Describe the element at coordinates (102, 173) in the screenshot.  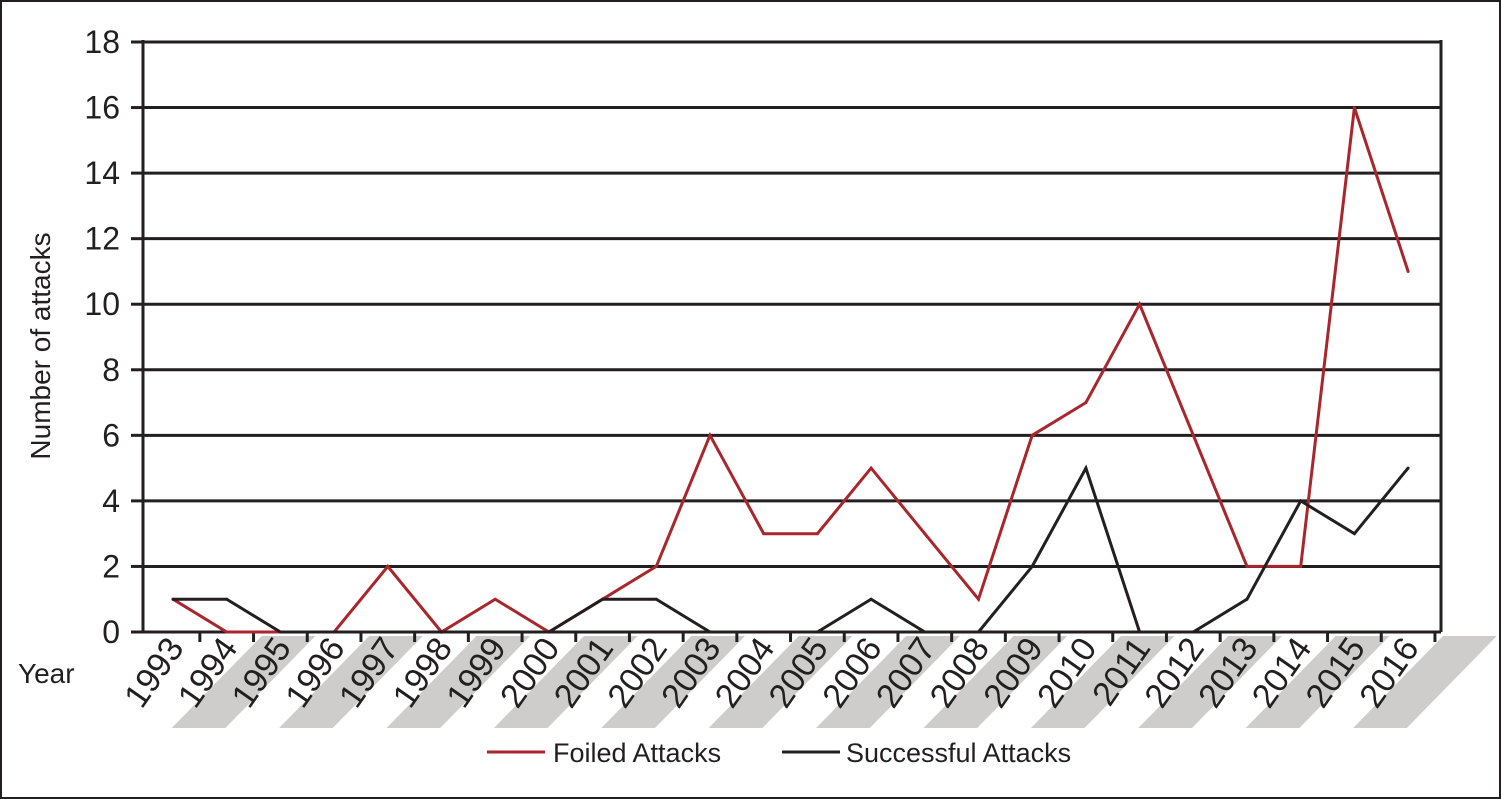
I see `y-tick-label: 14` at that location.